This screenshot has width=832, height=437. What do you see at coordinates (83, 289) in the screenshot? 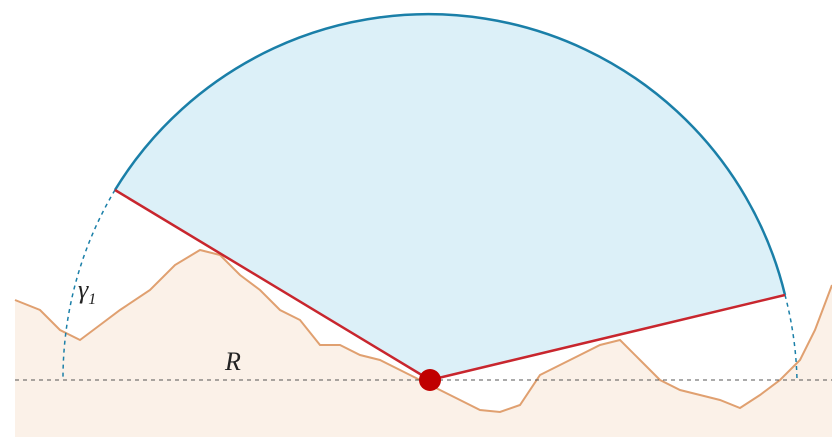
I see `angle-symbol: γ` at bounding box center [83, 289].